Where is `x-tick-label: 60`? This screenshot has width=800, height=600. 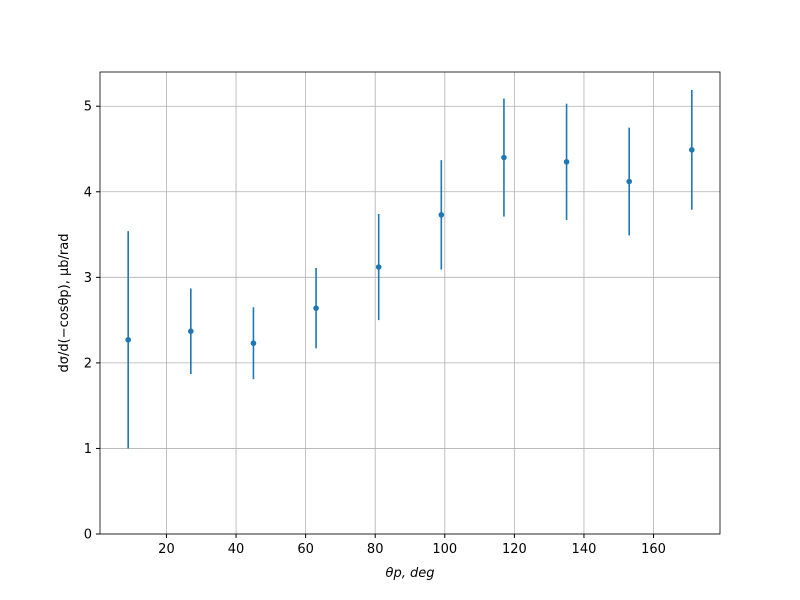
x-tick-label: 60 is located at coordinates (305, 549).